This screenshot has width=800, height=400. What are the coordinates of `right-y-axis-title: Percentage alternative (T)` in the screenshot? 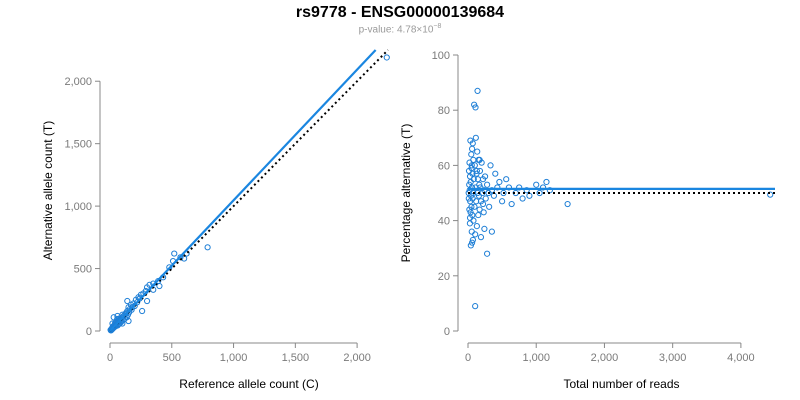 It's located at (406, 193).